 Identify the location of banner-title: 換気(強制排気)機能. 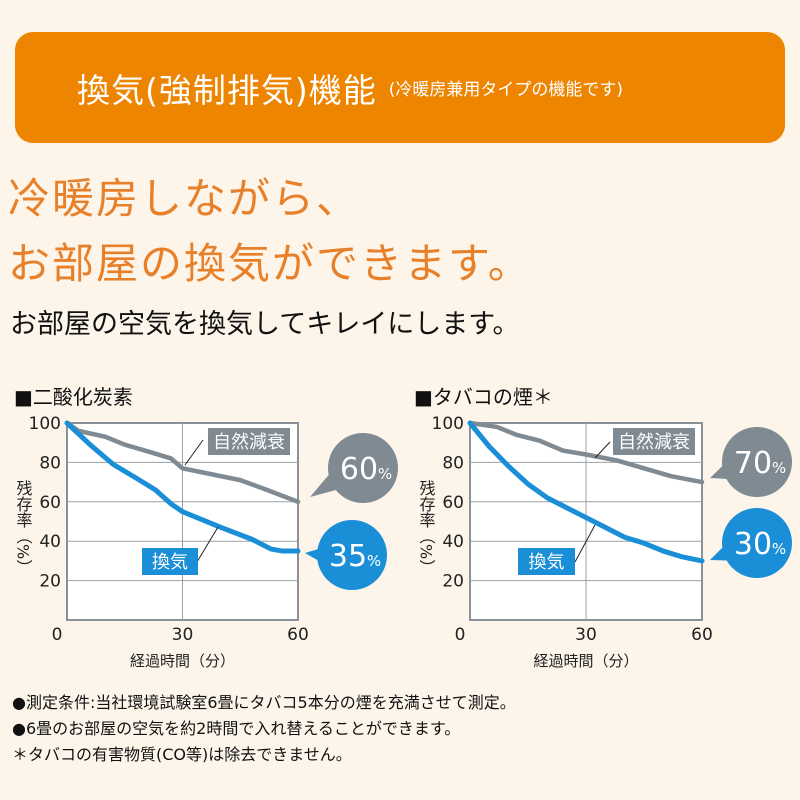
(227, 90).